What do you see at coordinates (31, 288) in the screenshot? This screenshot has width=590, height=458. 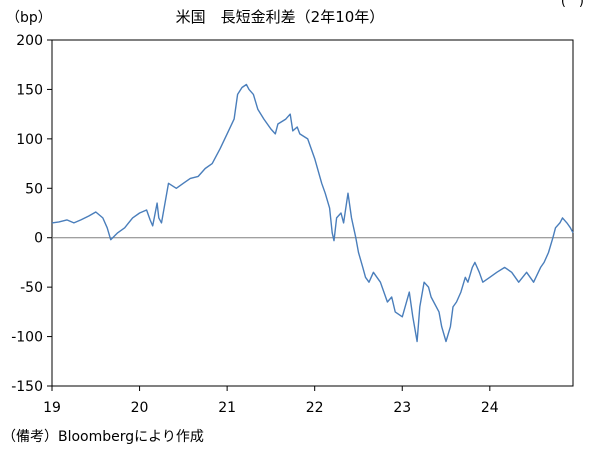 I see `y-tick-label: -50` at bounding box center [31, 288].